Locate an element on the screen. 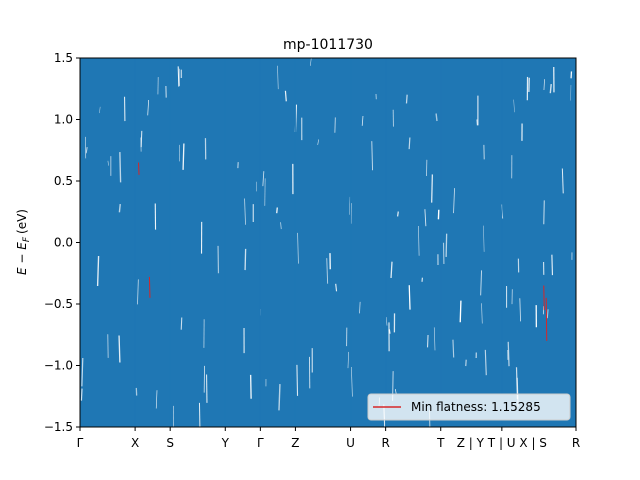 Image resolution: width=640 pixels, height=480 pixels. y-axis-label-main: E − E is located at coordinates (22, 258).